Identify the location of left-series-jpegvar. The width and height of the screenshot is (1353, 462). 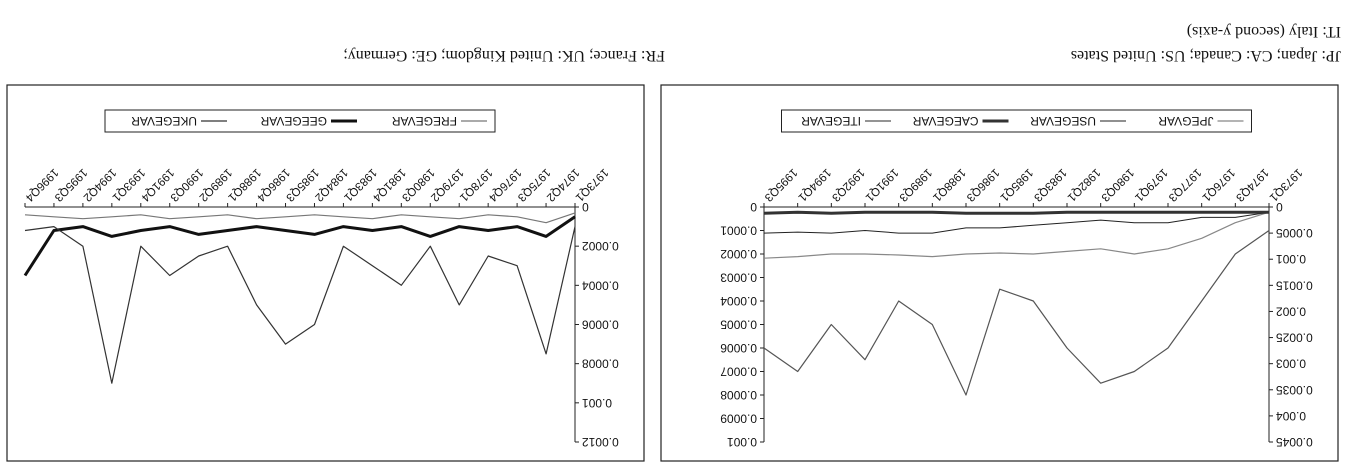
(1016, 235).